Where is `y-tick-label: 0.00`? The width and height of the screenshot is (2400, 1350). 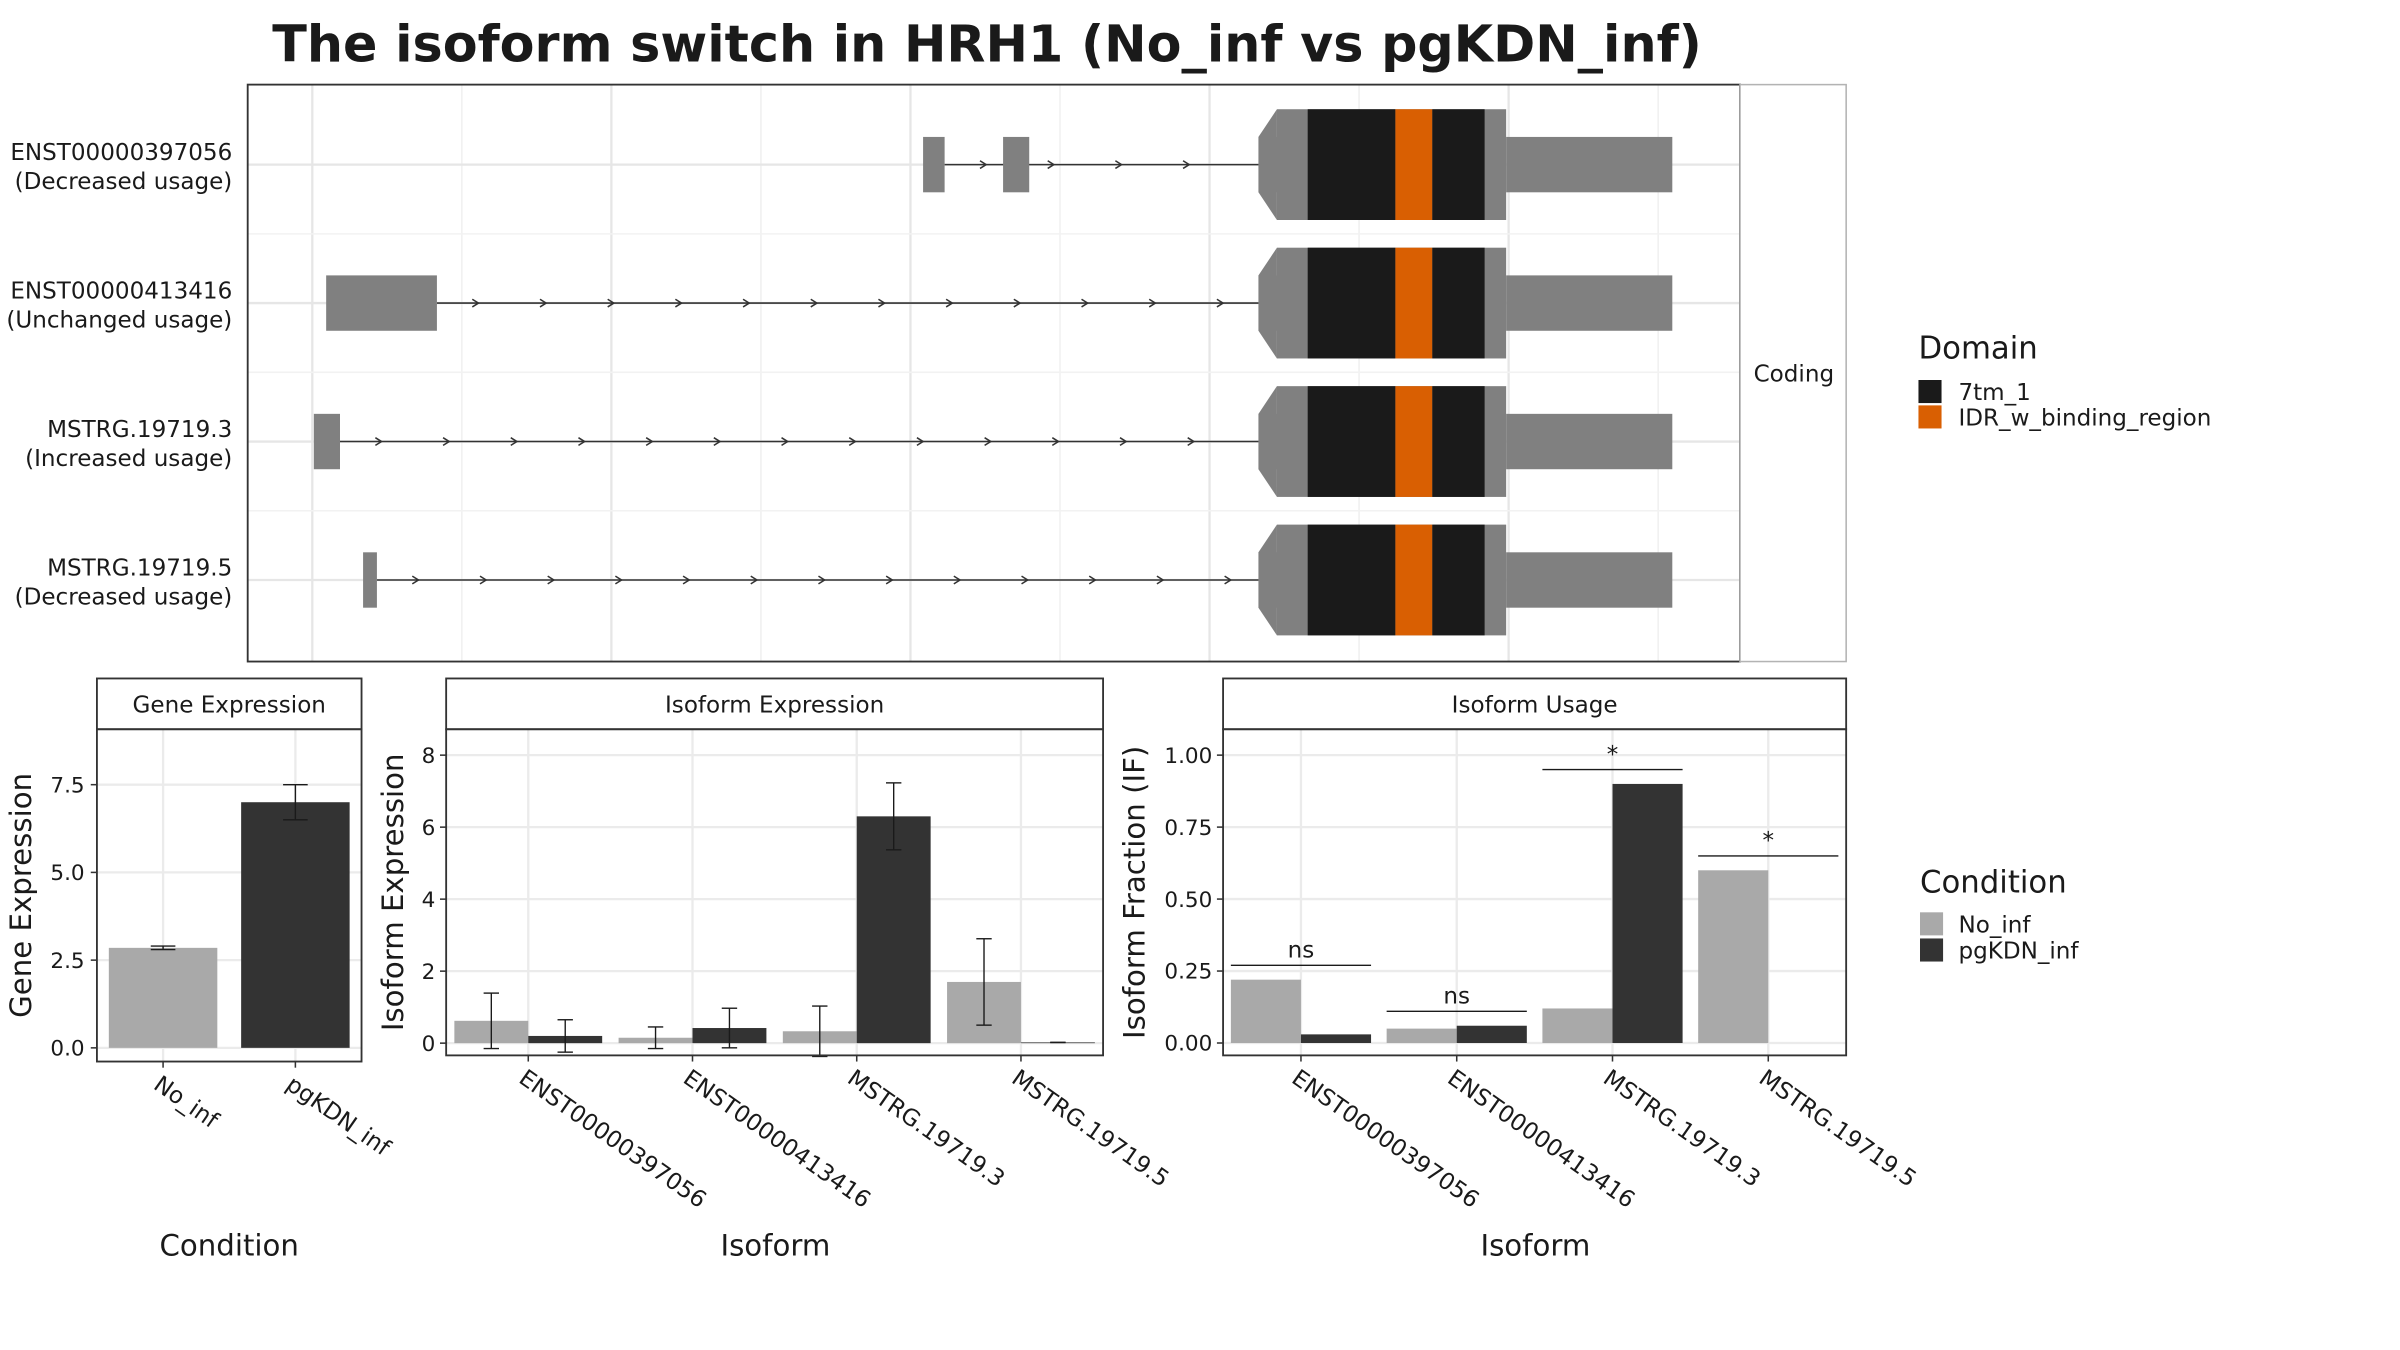 y-tick-label: 0.00 is located at coordinates (1188, 1044).